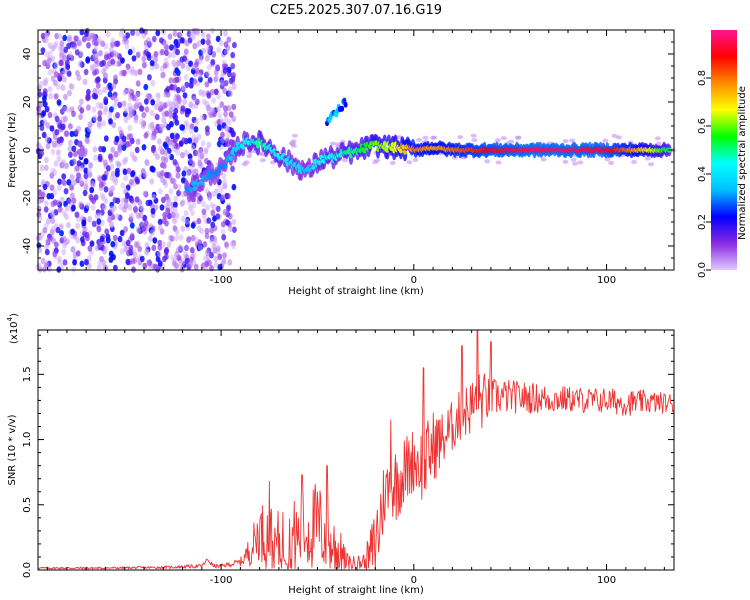 The width and height of the screenshot is (750, 600). What do you see at coordinates (356, 291) in the screenshot?
I see `spectrogram-x-axis-label: Height of straight line (km)` at bounding box center [356, 291].